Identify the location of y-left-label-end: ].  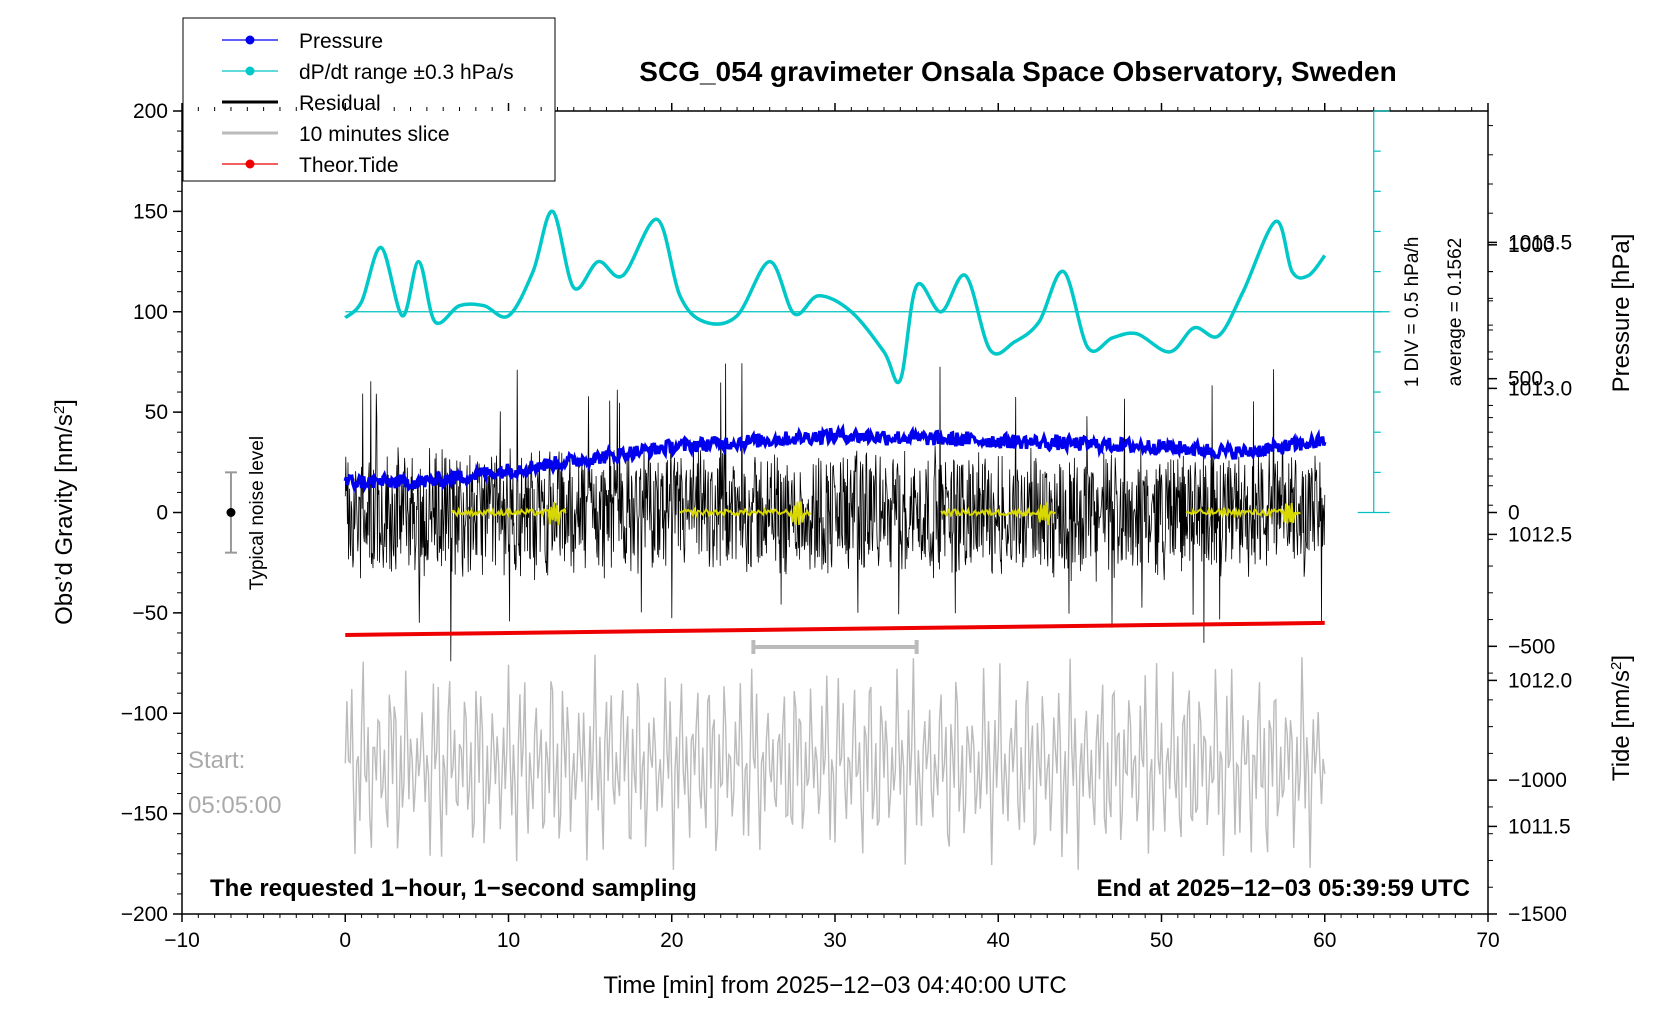
(64, 402).